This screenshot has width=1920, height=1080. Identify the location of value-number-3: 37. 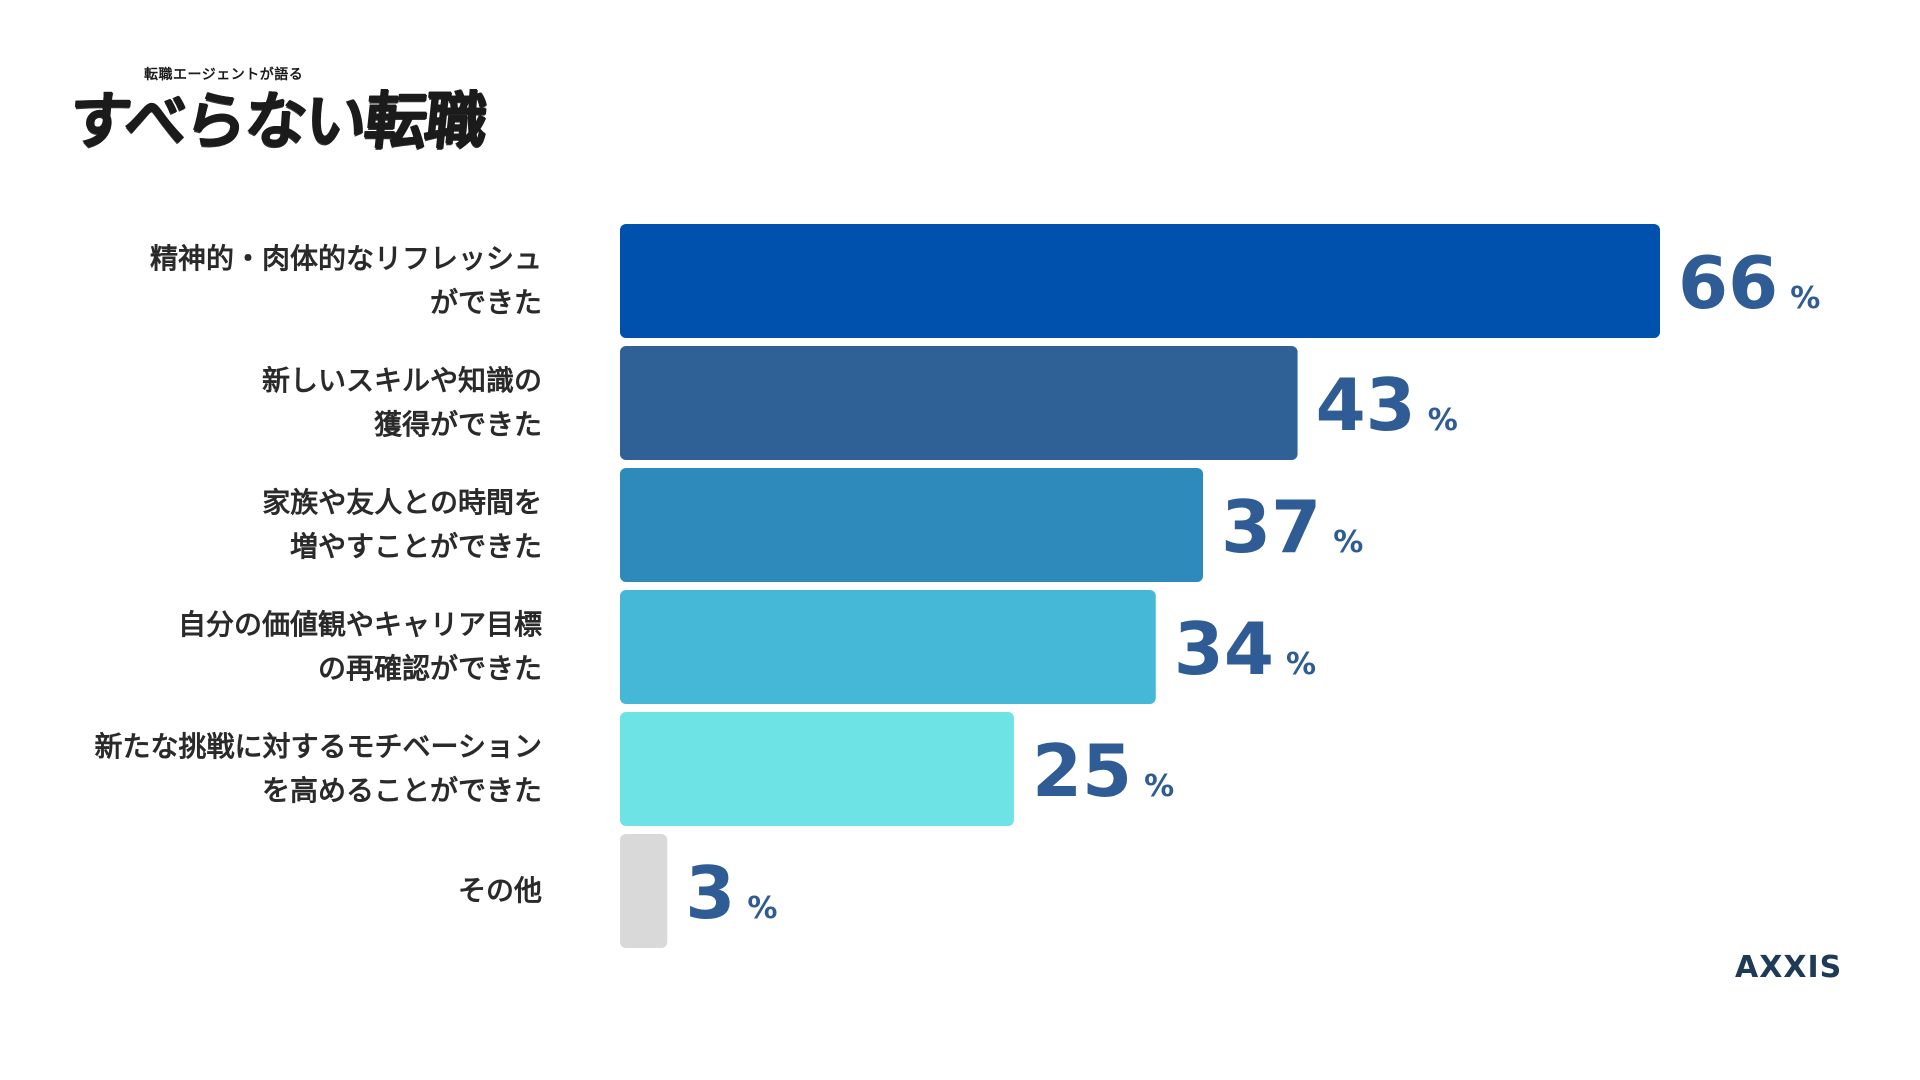
(1271, 527).